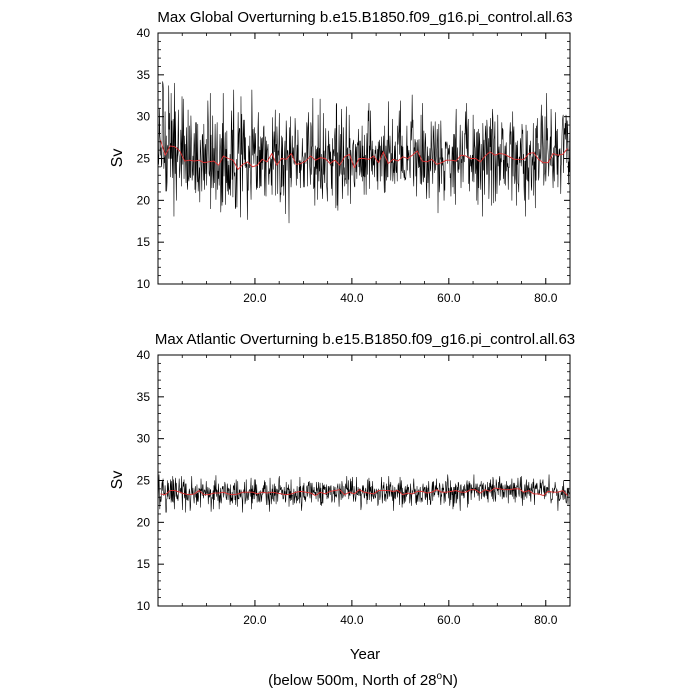  I want to click on global-ytick-label: 35, so click(144, 75).